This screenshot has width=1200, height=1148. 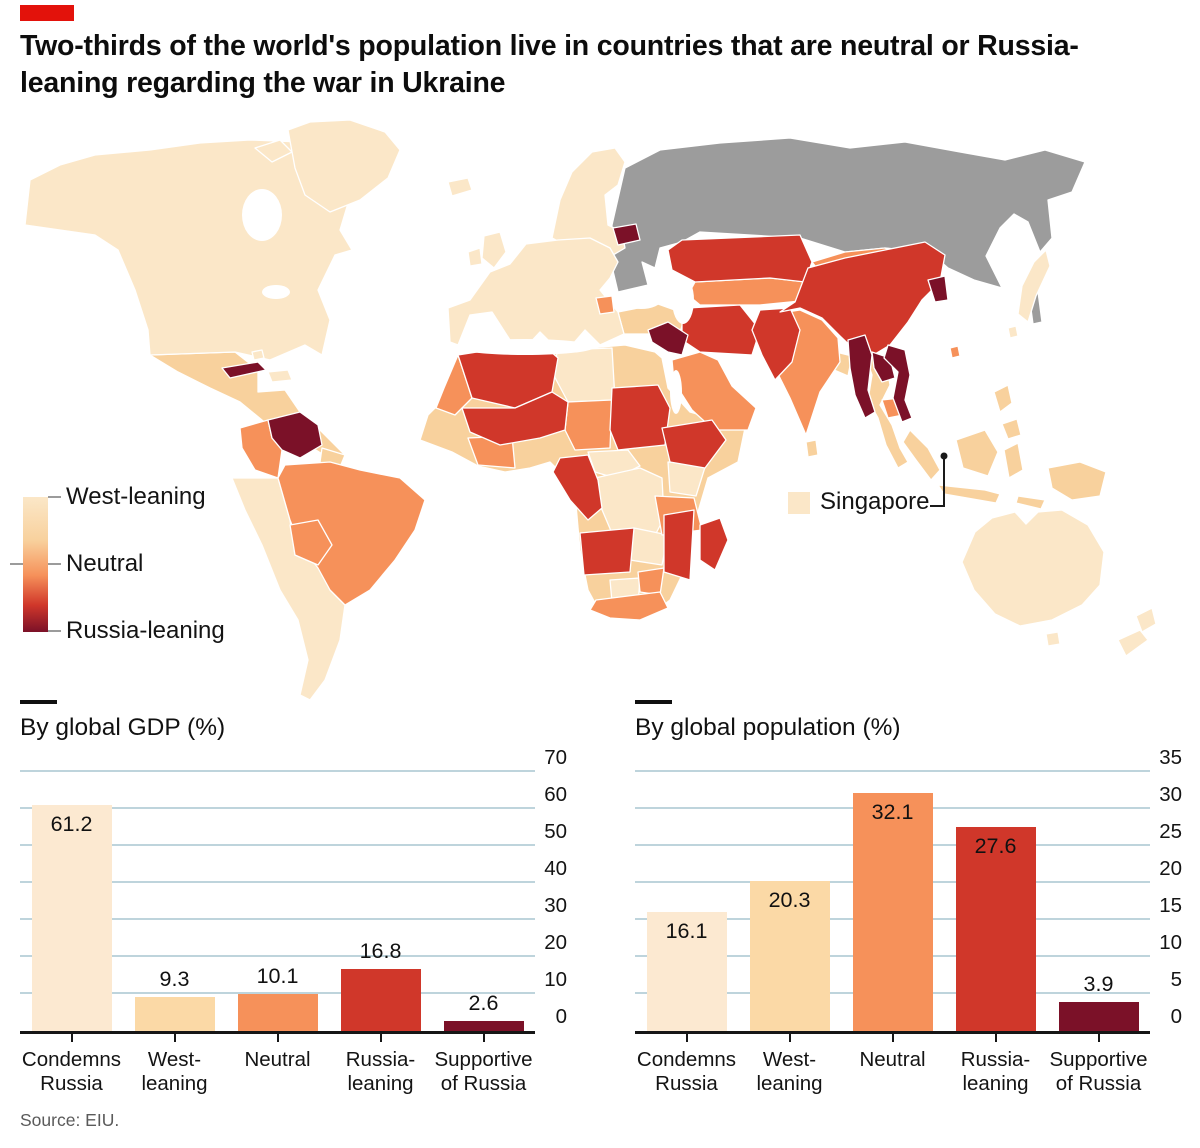 I want to click on singapore-pointer-dot, so click(x=944, y=456).